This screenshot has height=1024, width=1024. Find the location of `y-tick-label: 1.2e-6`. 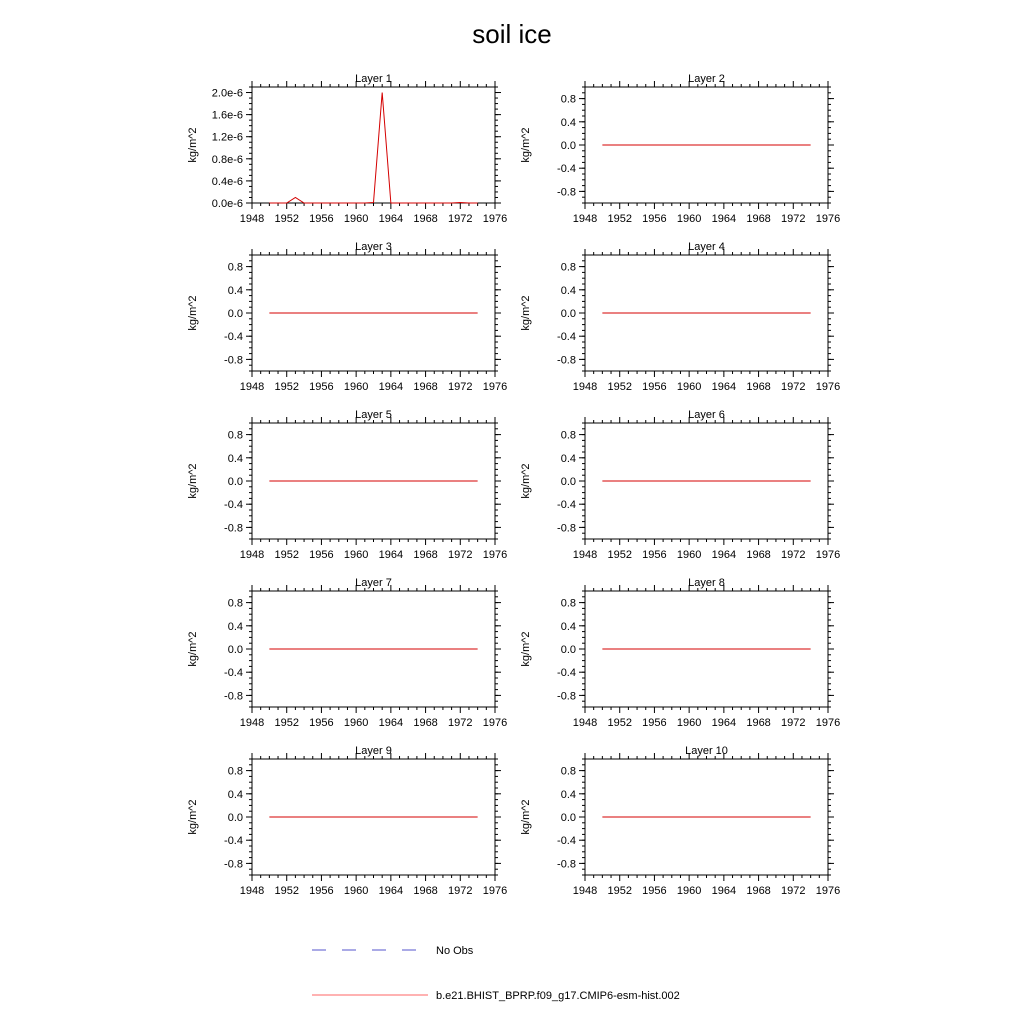

y-tick-label: 1.2e-6 is located at coordinates (227, 138).